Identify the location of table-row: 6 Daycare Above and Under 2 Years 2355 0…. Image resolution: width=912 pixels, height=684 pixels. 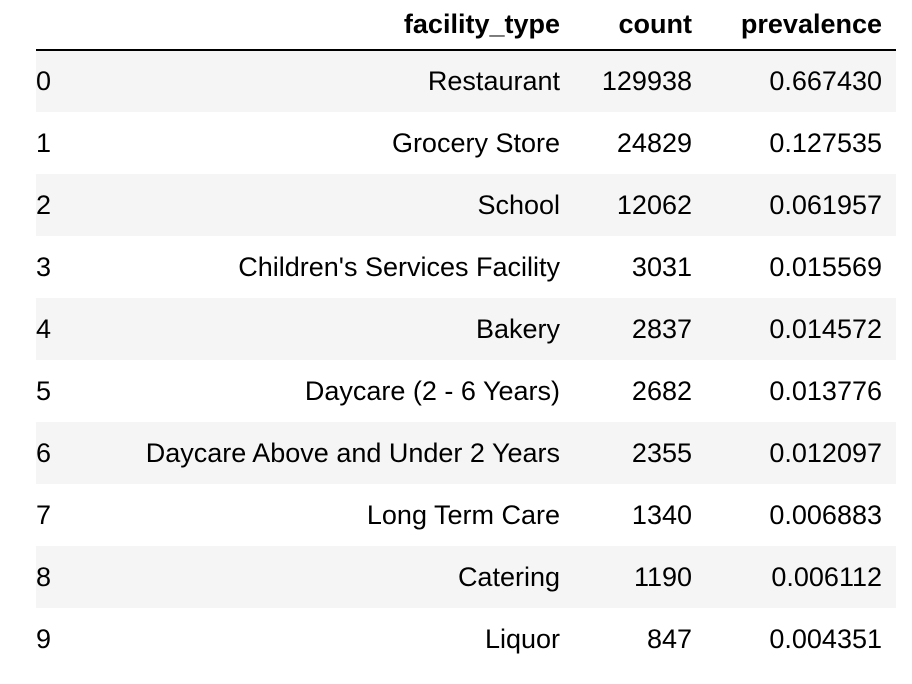
(466, 453).